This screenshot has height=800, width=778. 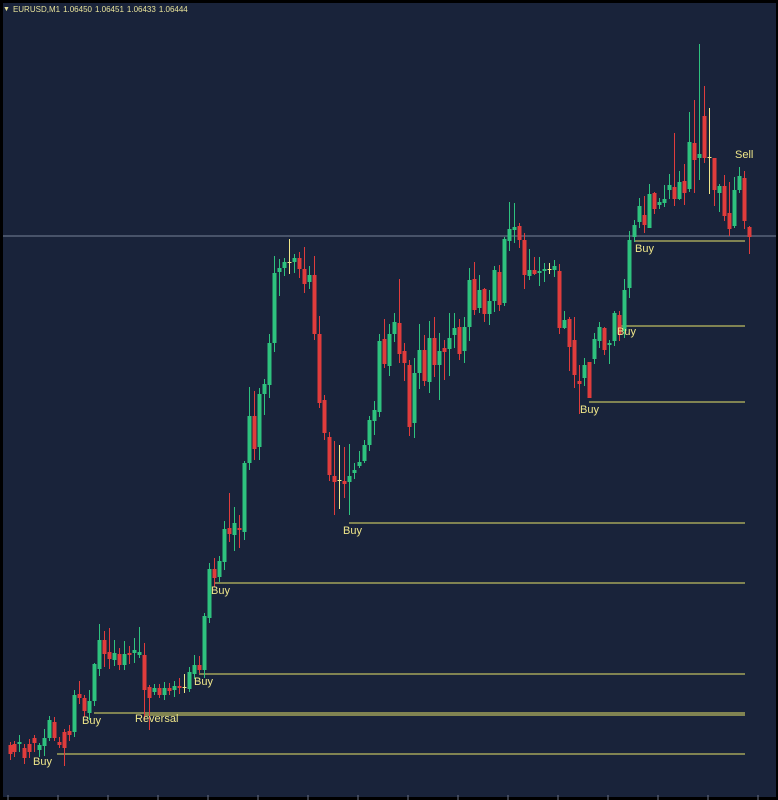 What do you see at coordinates (6, 9) in the screenshot?
I see `menu-triangle-icon: ▼` at bounding box center [6, 9].